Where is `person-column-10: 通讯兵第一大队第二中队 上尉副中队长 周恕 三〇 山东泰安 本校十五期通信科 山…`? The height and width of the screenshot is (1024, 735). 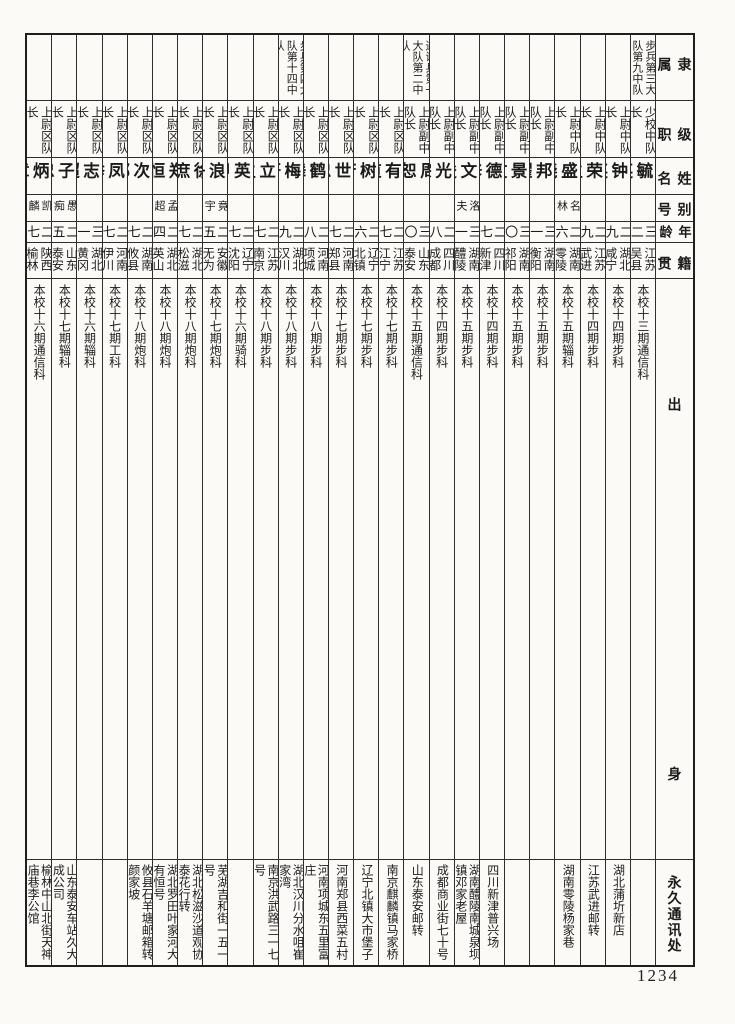 person-column-10: 通讯兵第一大队第二中队 上尉副中队长 周恕 三〇 山东泰安 本校十五期通信科 山… is located at coordinates (416, 500).